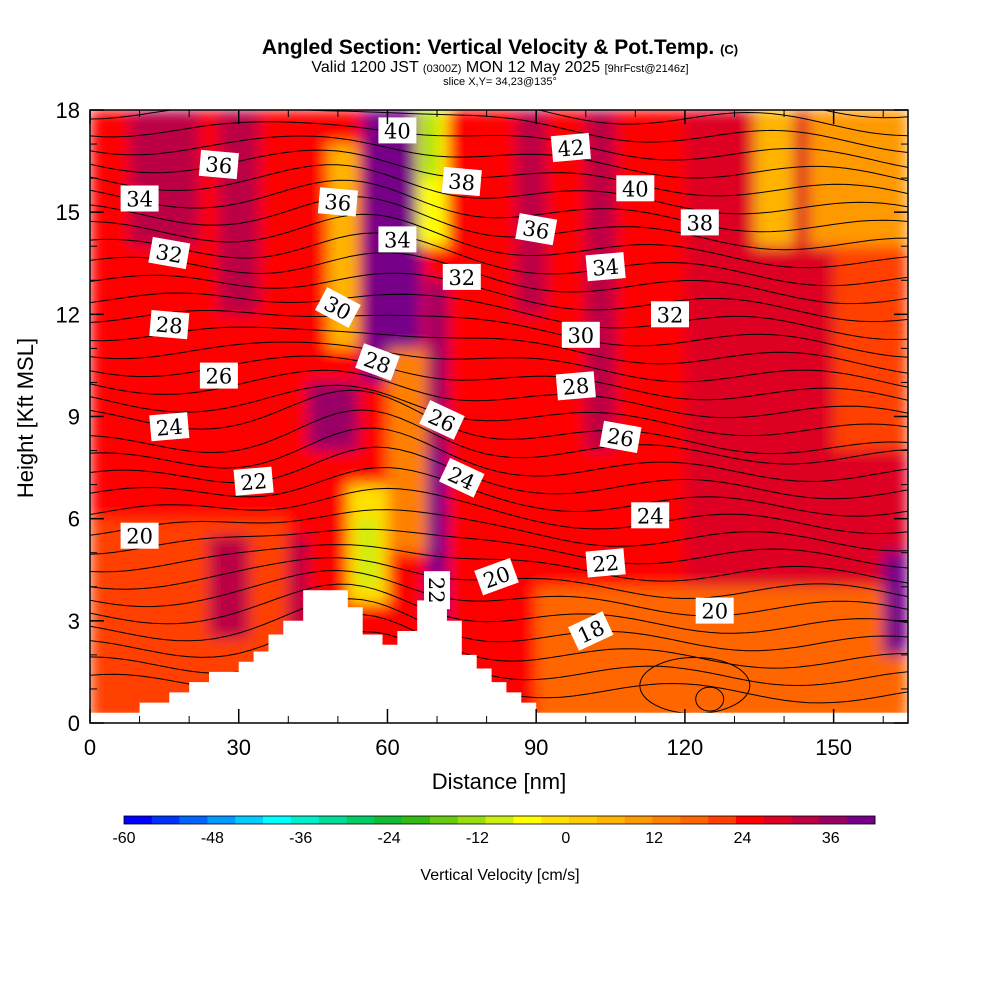 This screenshot has width=1000, height=1000. I want to click on contour-label: 36, so click(536, 229).